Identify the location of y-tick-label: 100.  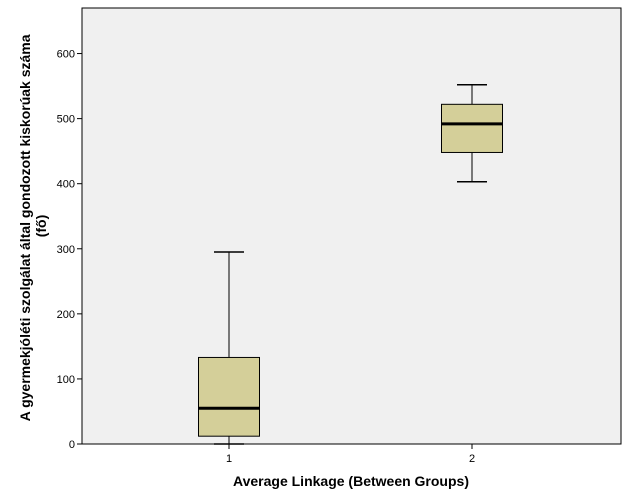
(66, 380).